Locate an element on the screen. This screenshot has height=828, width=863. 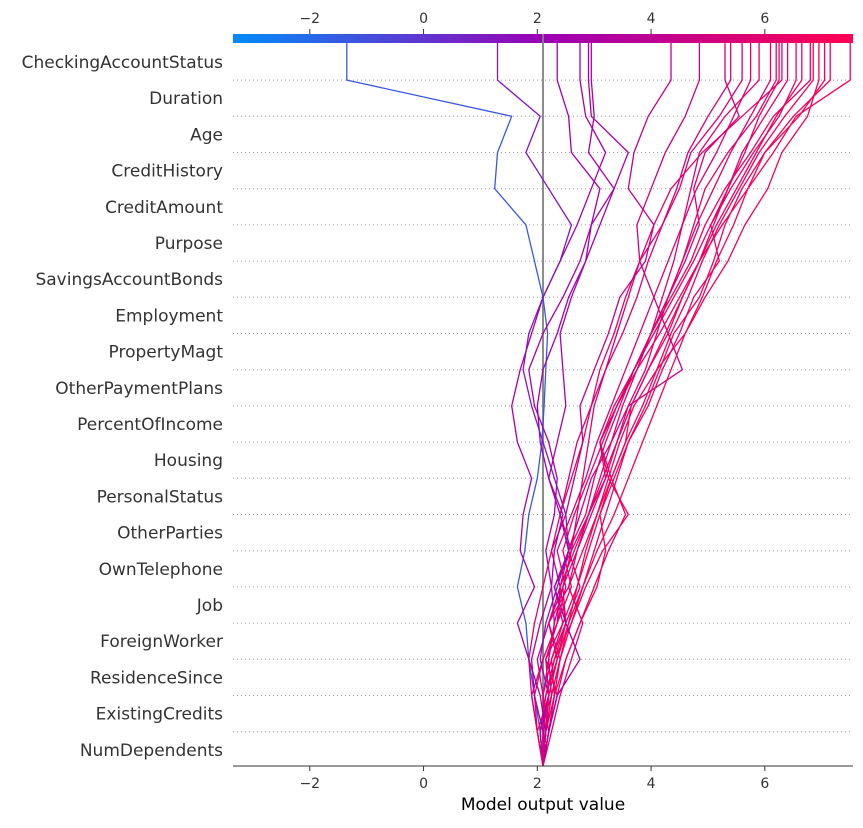
x-tick-label: 0 is located at coordinates (423, 784).